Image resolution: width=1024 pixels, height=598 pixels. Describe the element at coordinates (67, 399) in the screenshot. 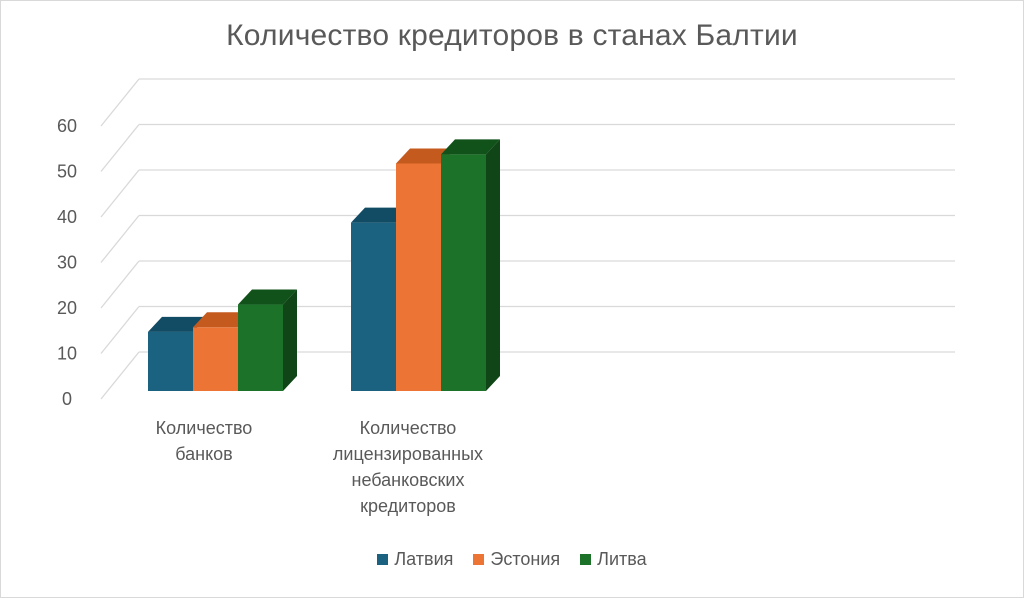

I see `y-tick-label: 0` at that location.